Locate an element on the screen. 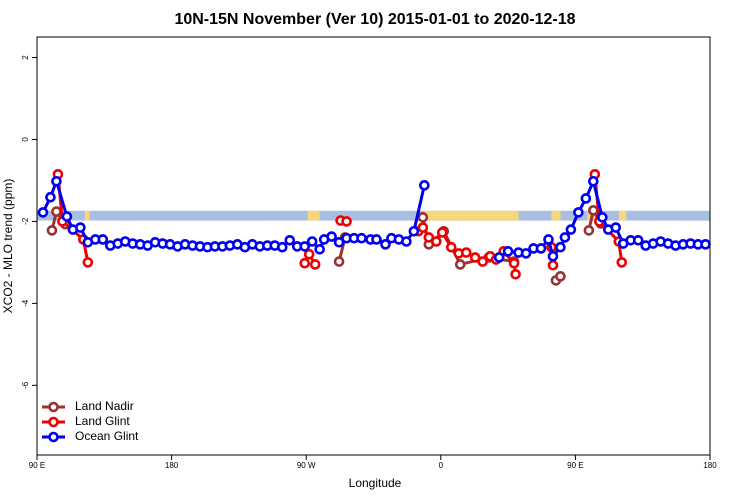 This screenshot has width=750, height=500. legend-label: Land Glint is located at coordinates (102, 421).